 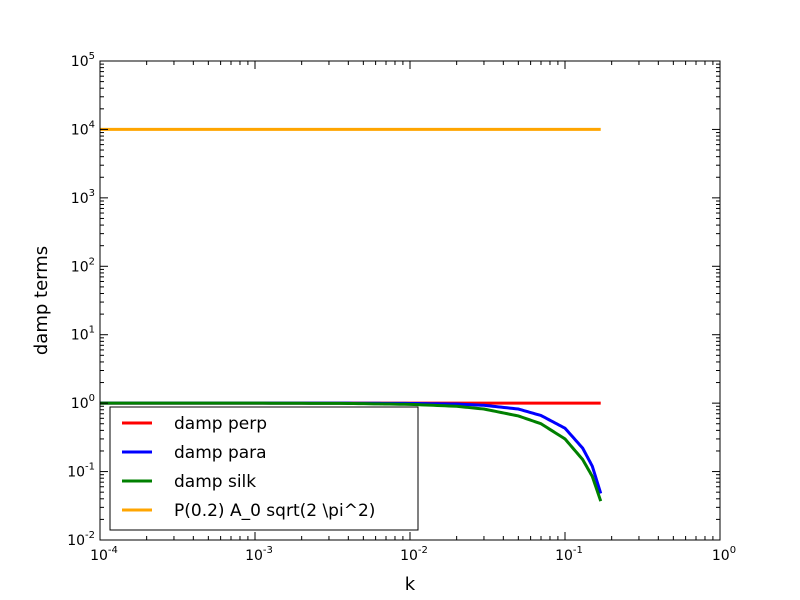 I want to click on x-tick-label: 10⁻³, so click(x=259, y=554).